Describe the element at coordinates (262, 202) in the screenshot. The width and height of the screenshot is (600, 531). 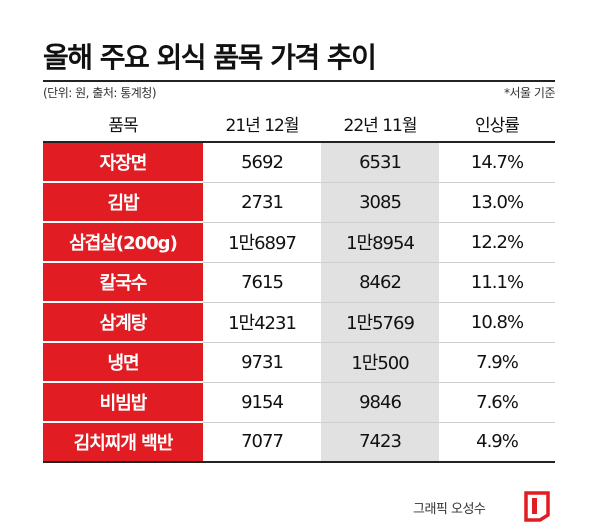
I see `prev-price-cell: 2731` at that location.